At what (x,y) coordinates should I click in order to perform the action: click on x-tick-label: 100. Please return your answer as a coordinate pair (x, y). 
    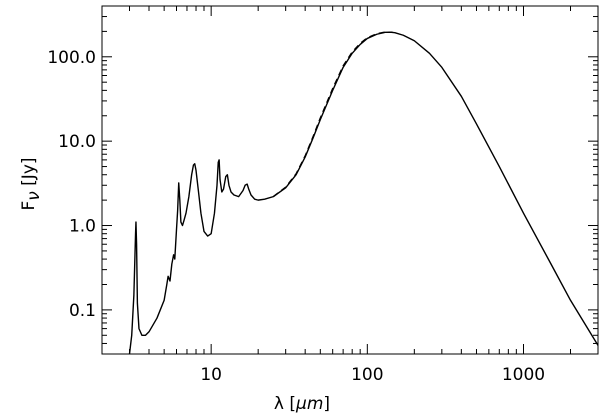
    Looking at the image, I should click on (367, 375).